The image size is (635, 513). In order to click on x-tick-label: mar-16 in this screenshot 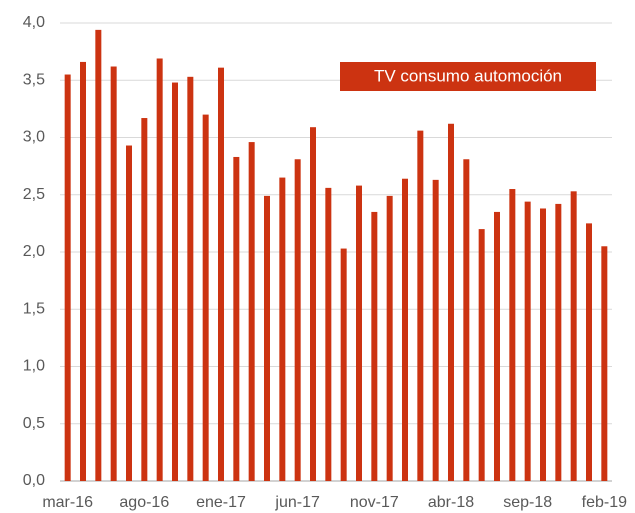, I will do `click(67, 502)`.